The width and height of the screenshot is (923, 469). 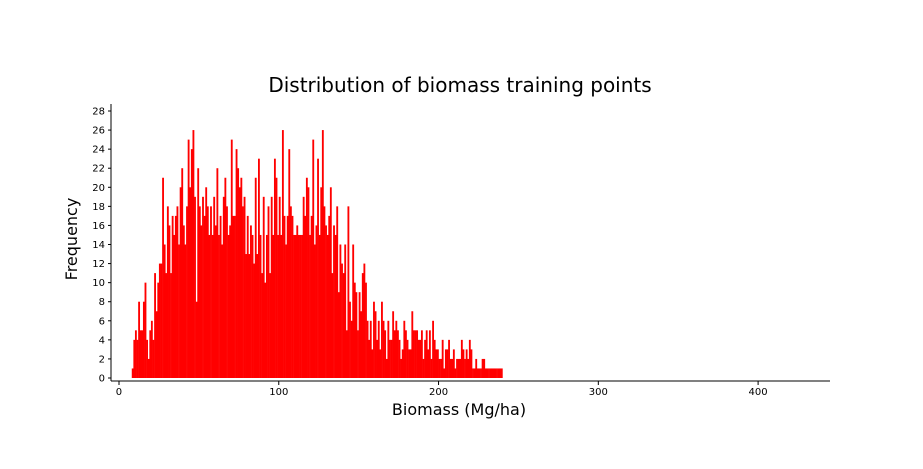 What do you see at coordinates (442, 389) in the screenshot?
I see `x-ticks-group: 0 100 200 300 400` at bounding box center [442, 389].